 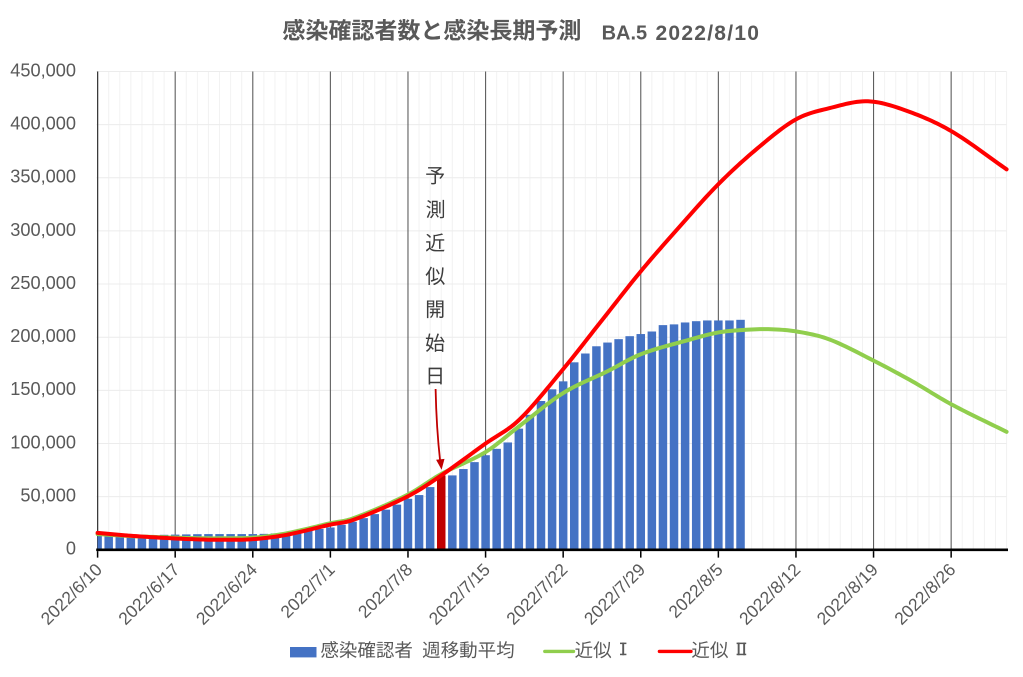 I want to click on svg-text: 100,000, so click(x=43, y=442).